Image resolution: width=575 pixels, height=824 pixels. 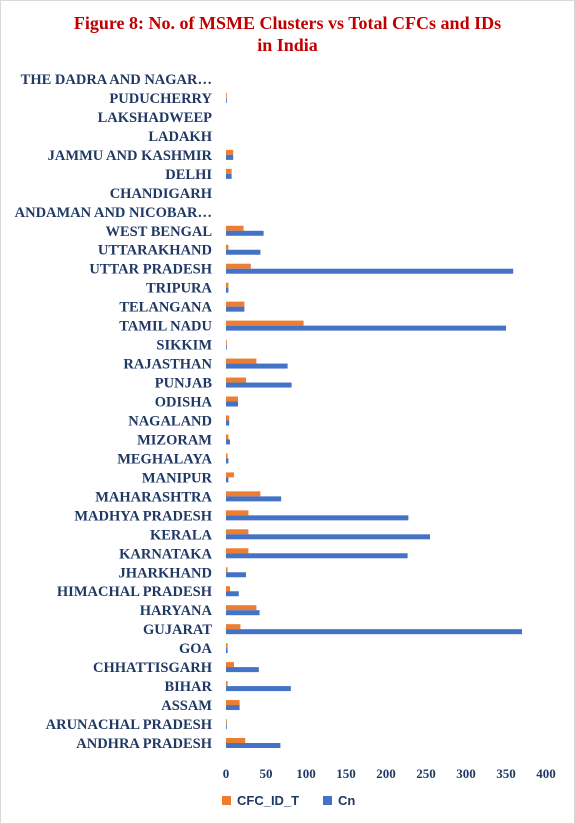 What do you see at coordinates (160, 99) in the screenshot?
I see `category-label: PUDUCHERRY` at bounding box center [160, 99].